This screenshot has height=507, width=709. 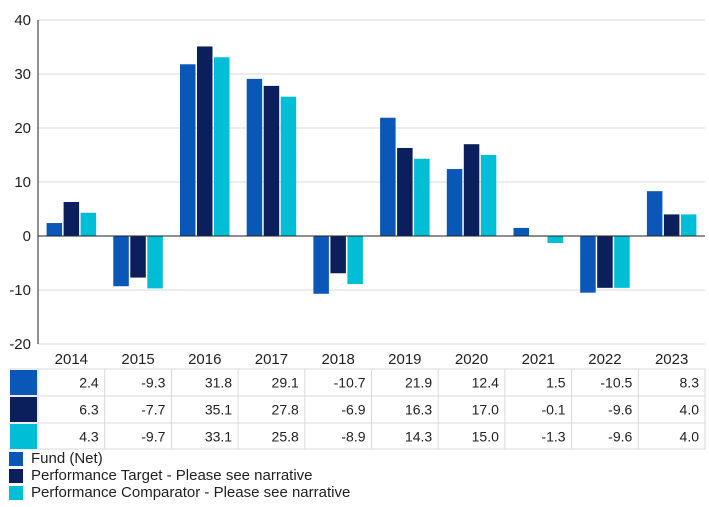 I want to click on table-cell: -1.3, so click(x=553, y=437).